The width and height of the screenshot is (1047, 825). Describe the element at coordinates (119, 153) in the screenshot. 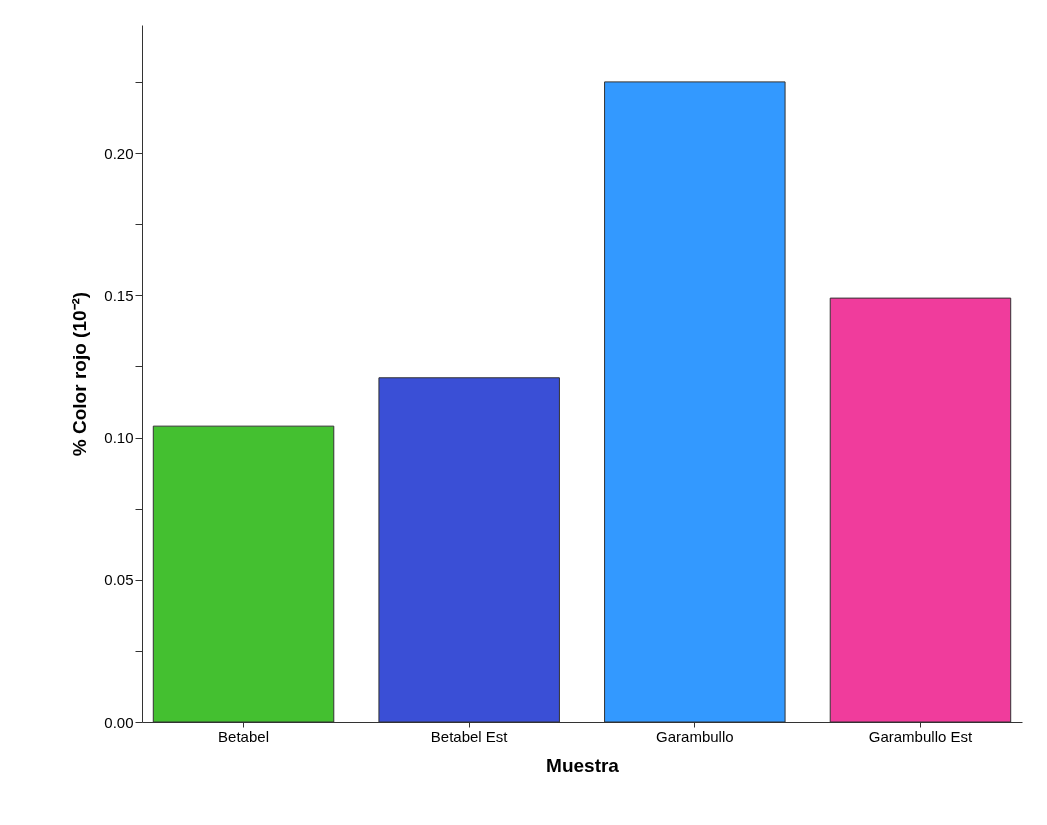

I see `y-tick-label: 0.20` at that location.